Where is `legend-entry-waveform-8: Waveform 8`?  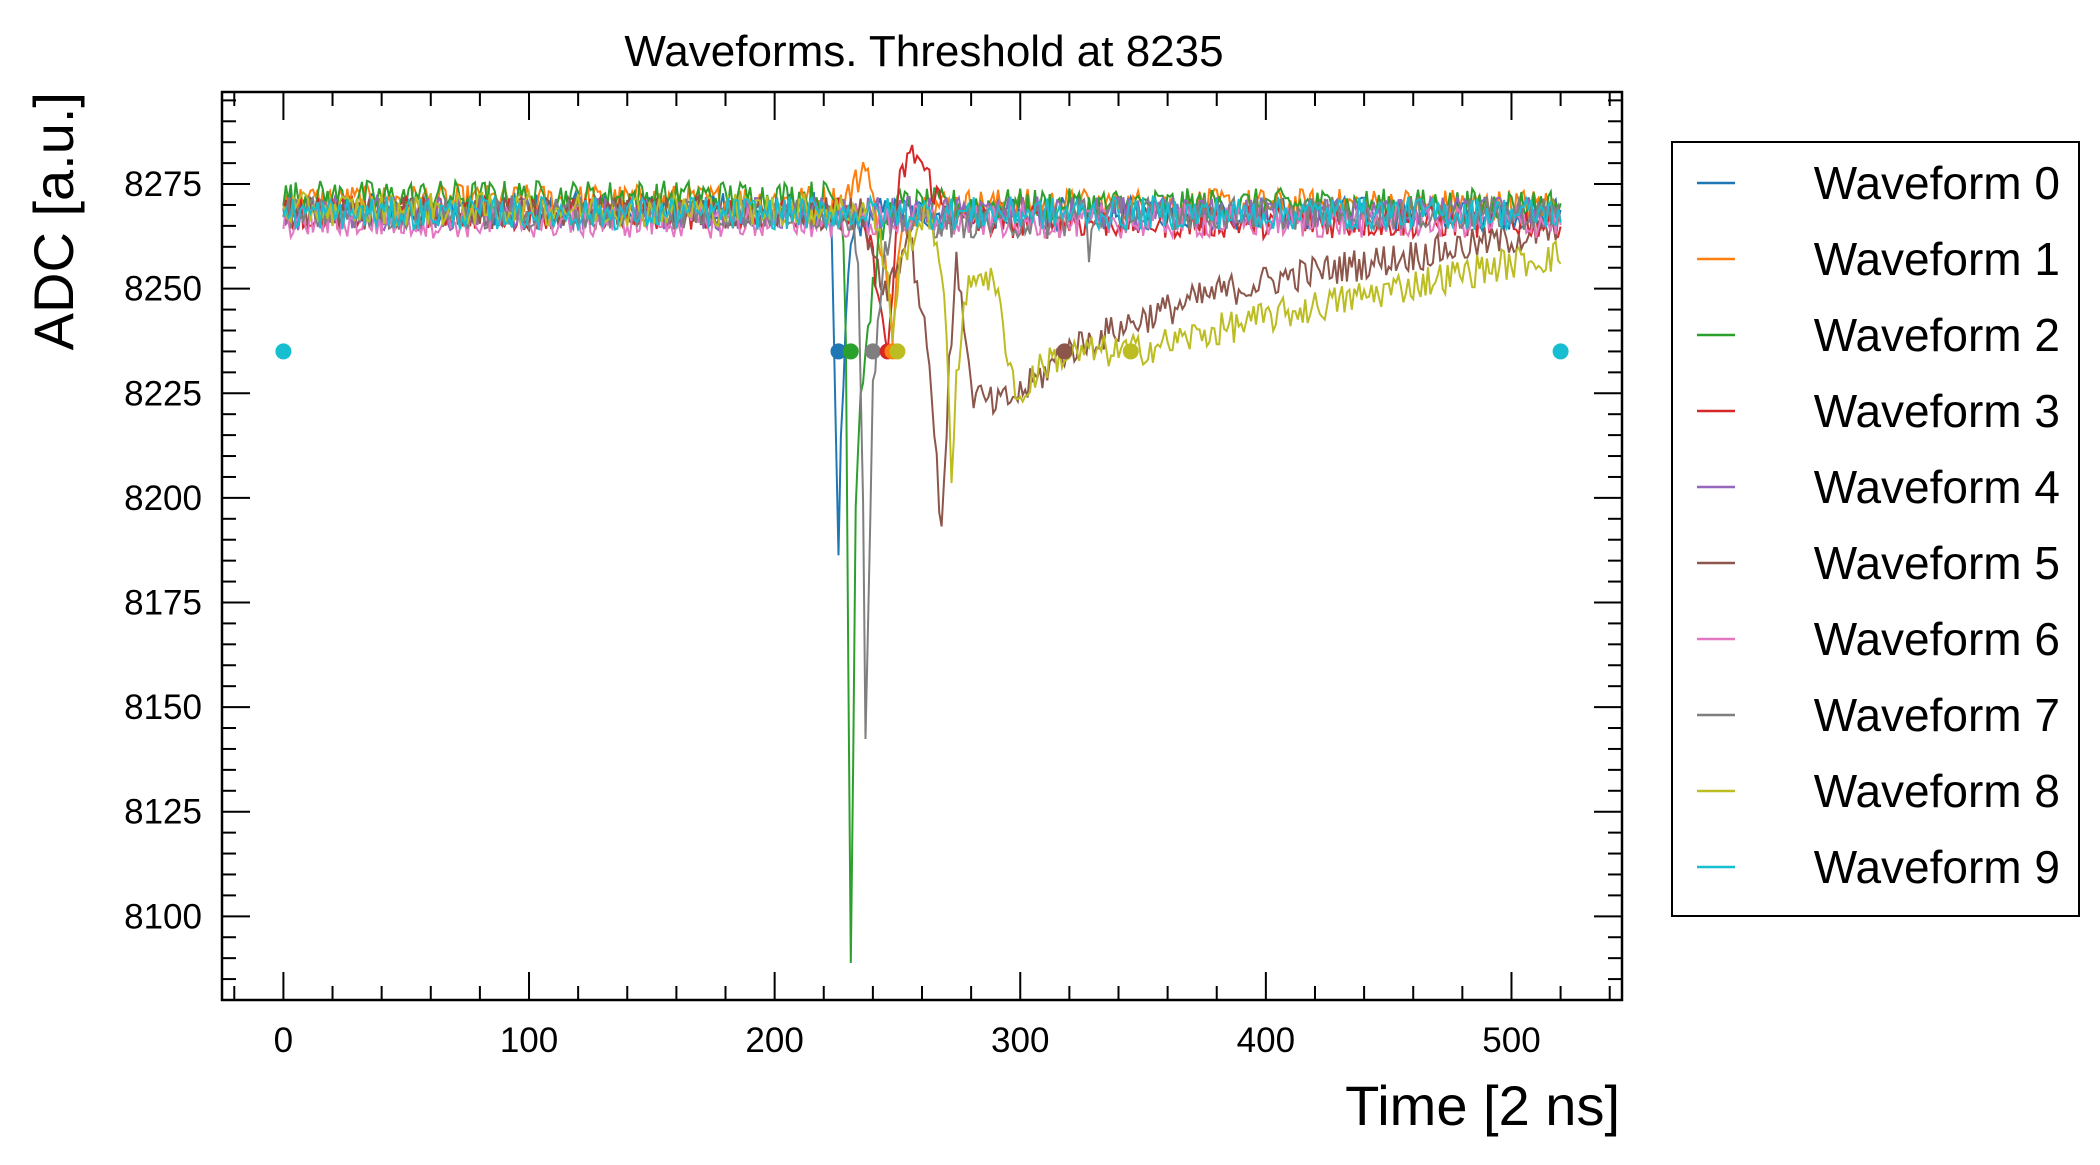 legend-entry-waveform-8: Waveform 8 is located at coordinates (1878, 791).